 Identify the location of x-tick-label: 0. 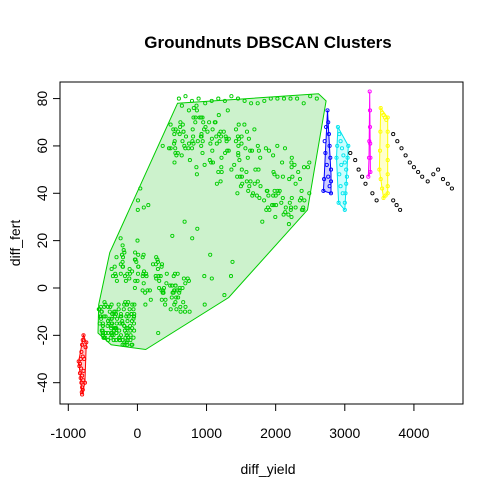
(138, 433).